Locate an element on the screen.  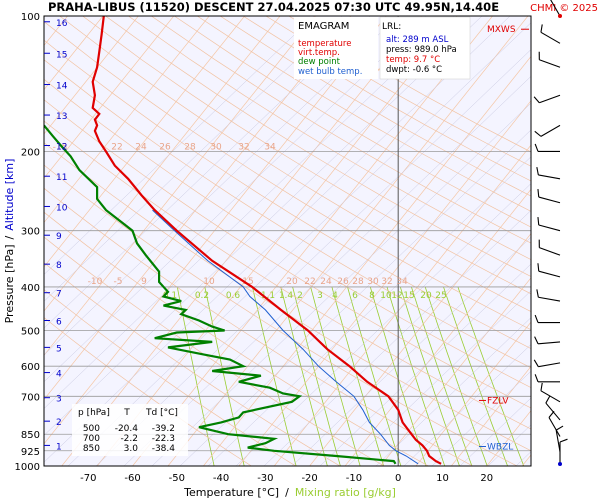
pressure-tick-1000: 1000 is located at coordinates (27, 467).